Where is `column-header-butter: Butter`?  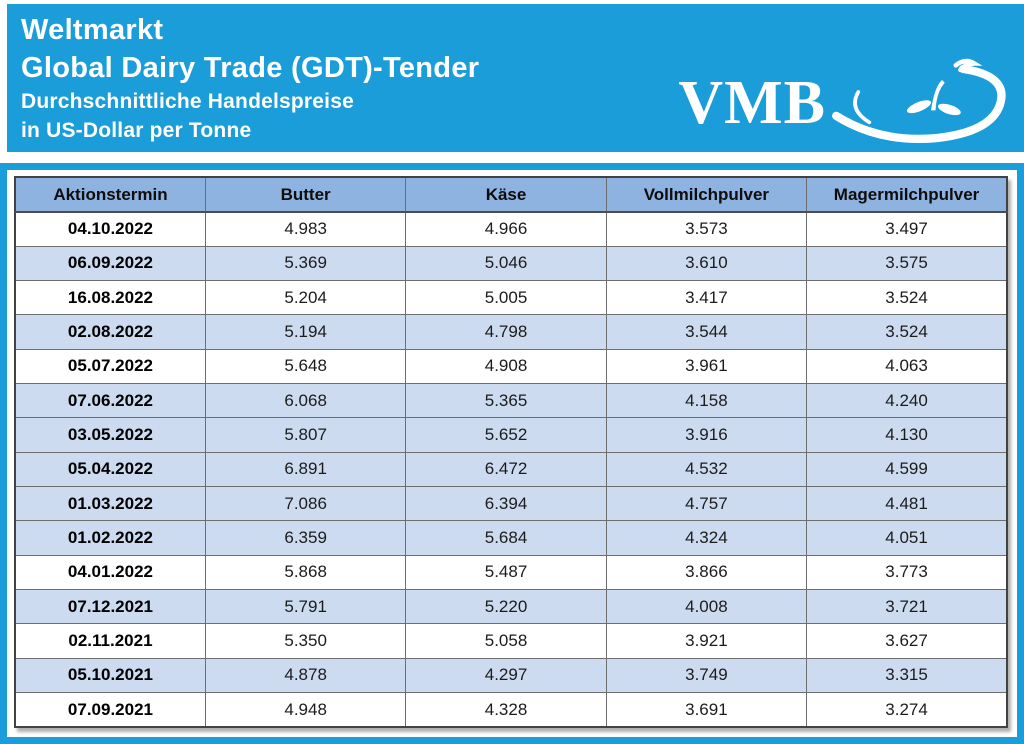 column-header-butter: Butter is located at coordinates (305, 194).